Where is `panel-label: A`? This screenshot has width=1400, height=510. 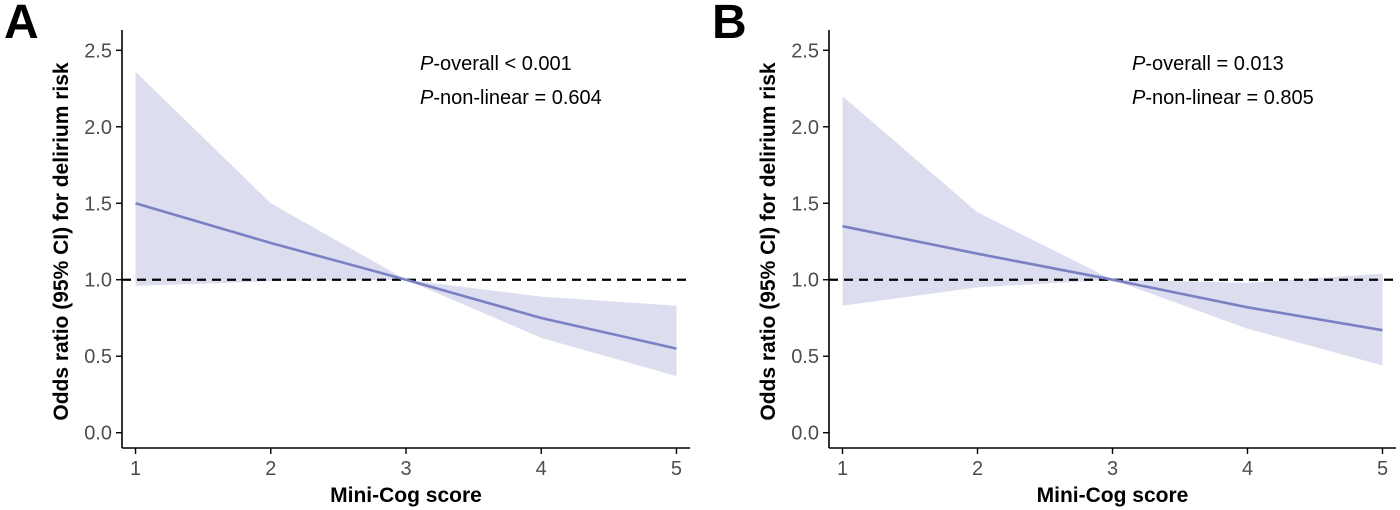 panel-label: A is located at coordinates (21, 24).